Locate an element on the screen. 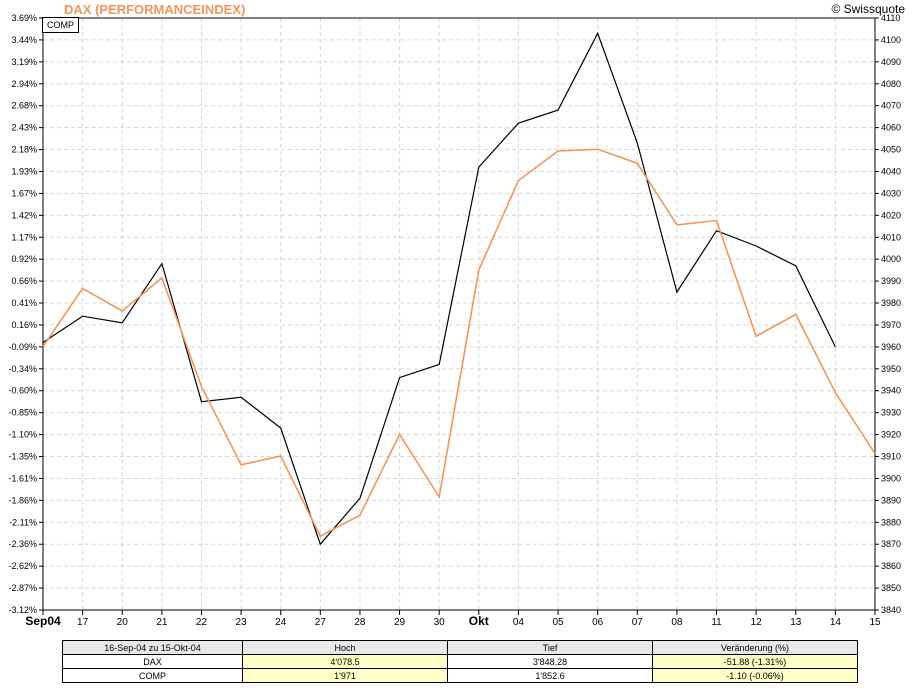 The height and width of the screenshot is (699, 917). x-tick-label: 21 is located at coordinates (162, 622).